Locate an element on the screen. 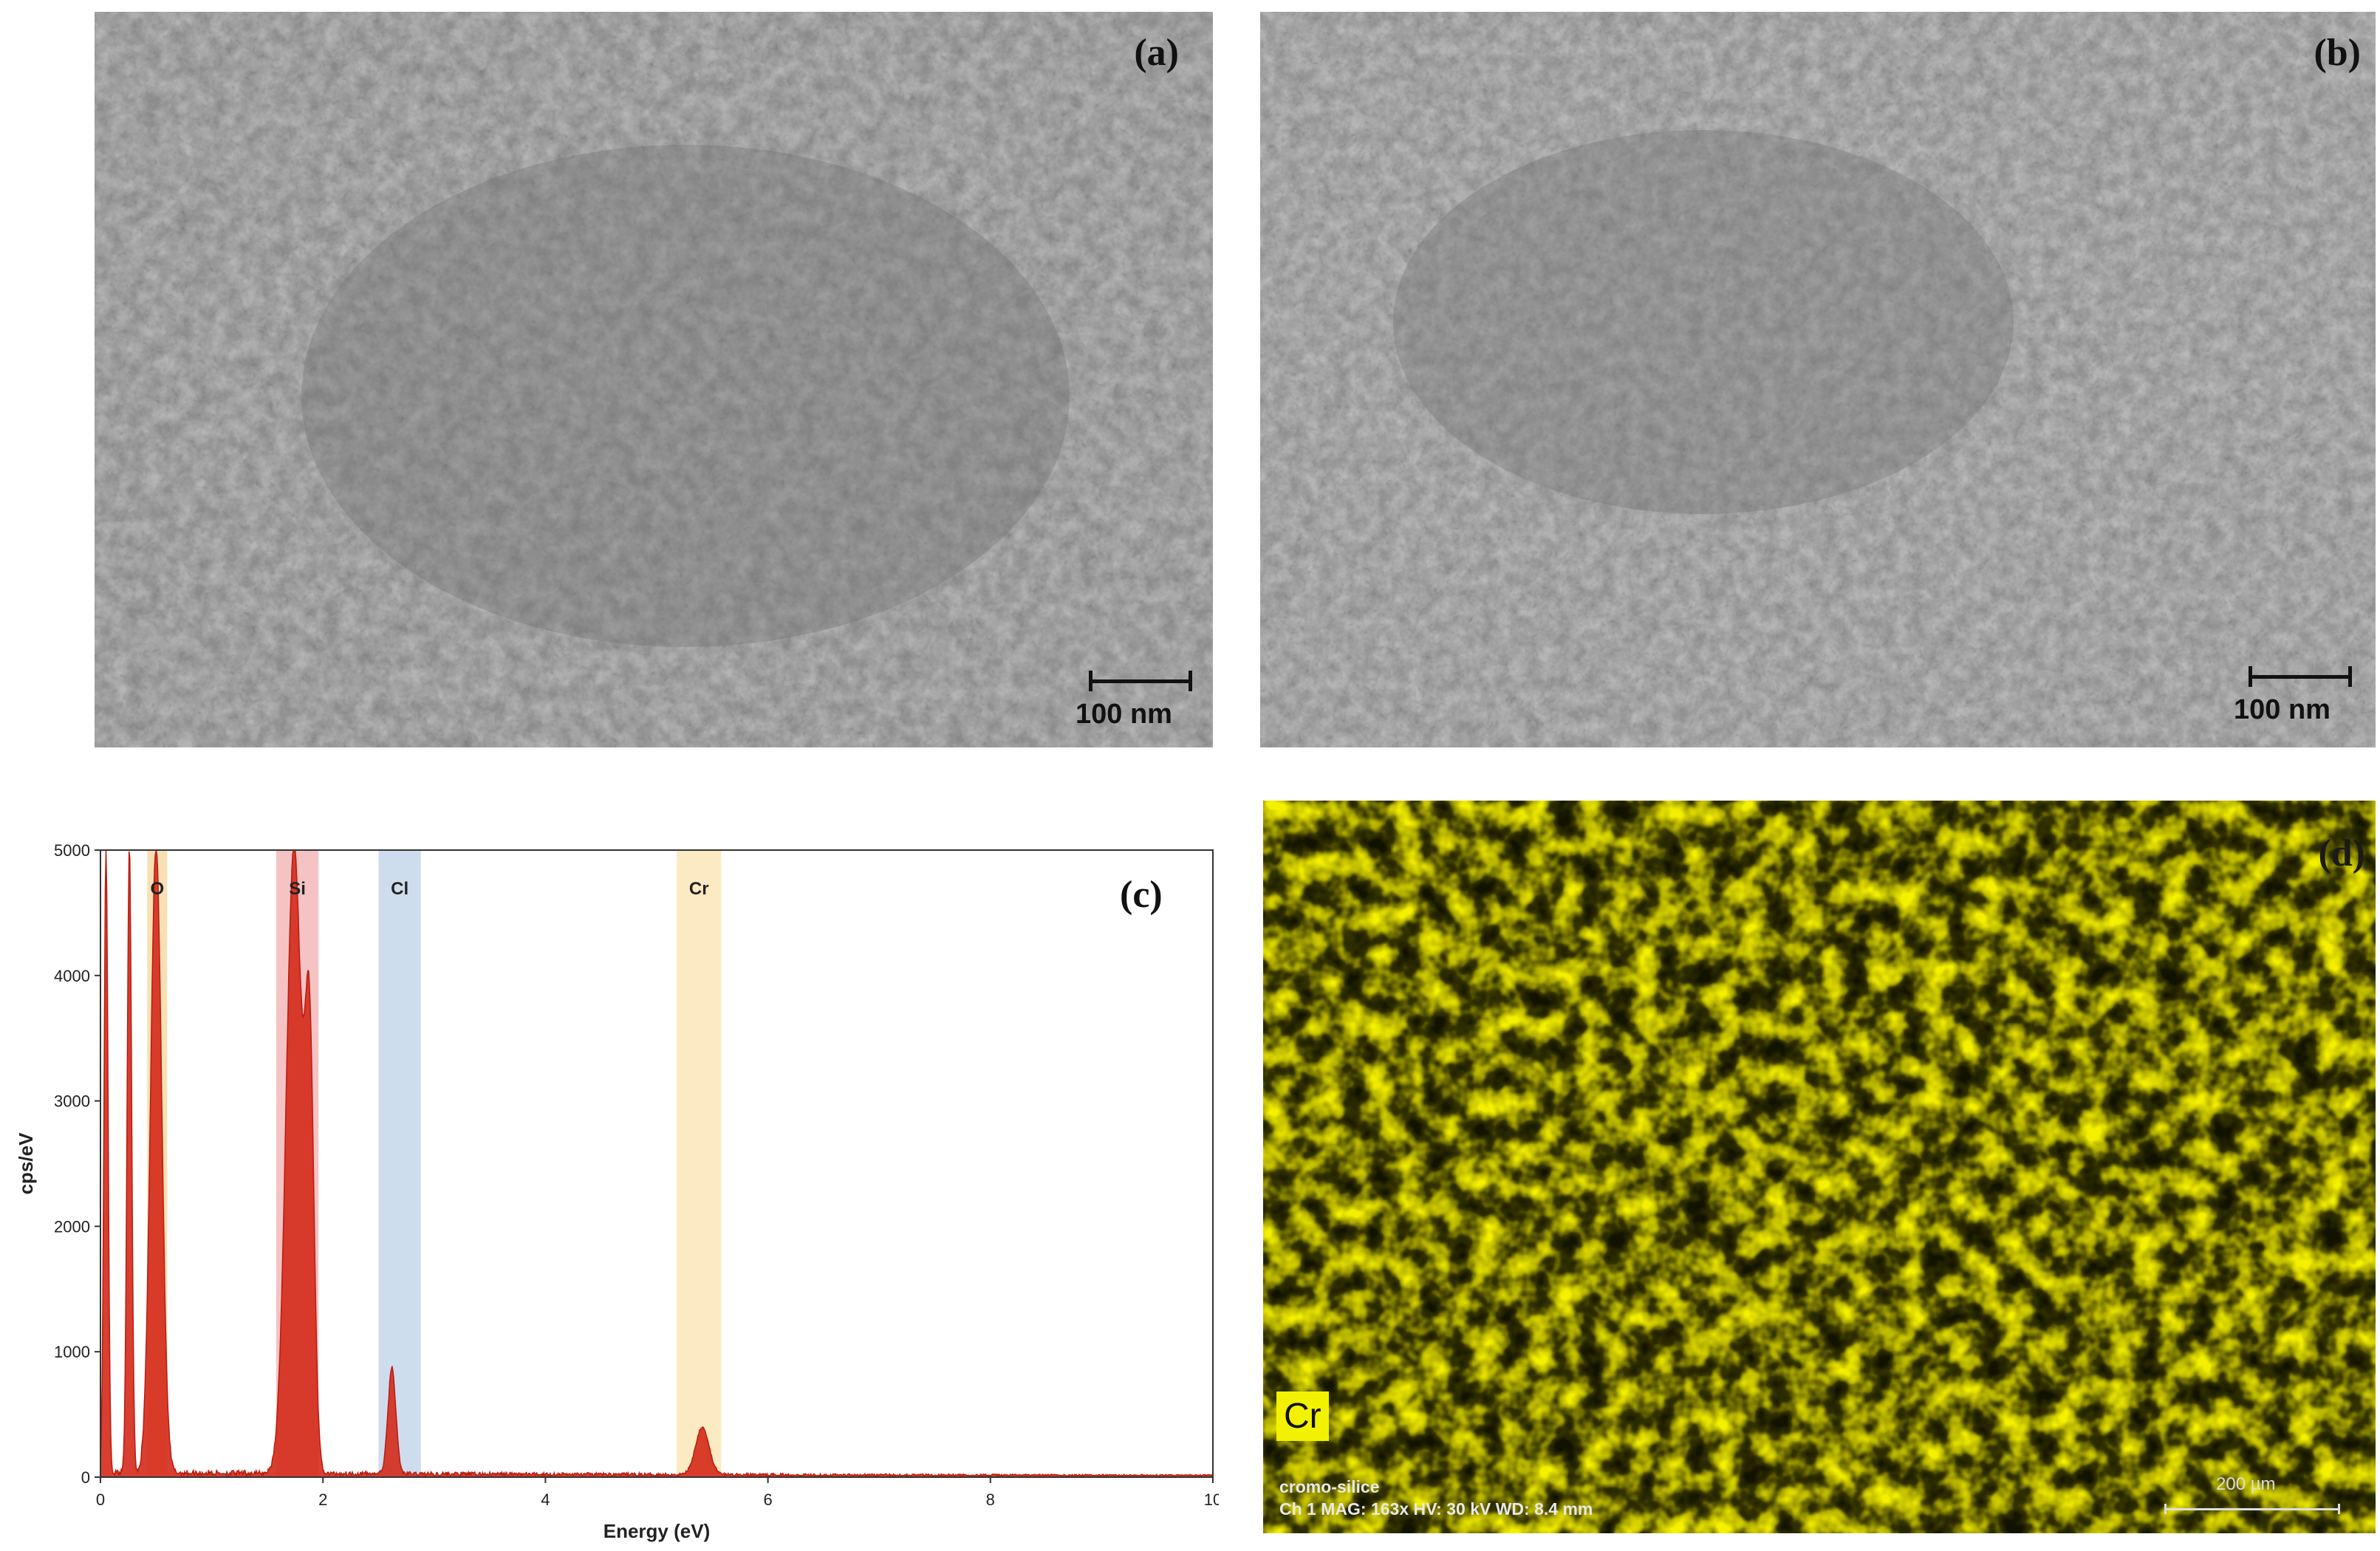 The image size is (2380, 1551). scale-bar-b is located at coordinates (2300, 676).